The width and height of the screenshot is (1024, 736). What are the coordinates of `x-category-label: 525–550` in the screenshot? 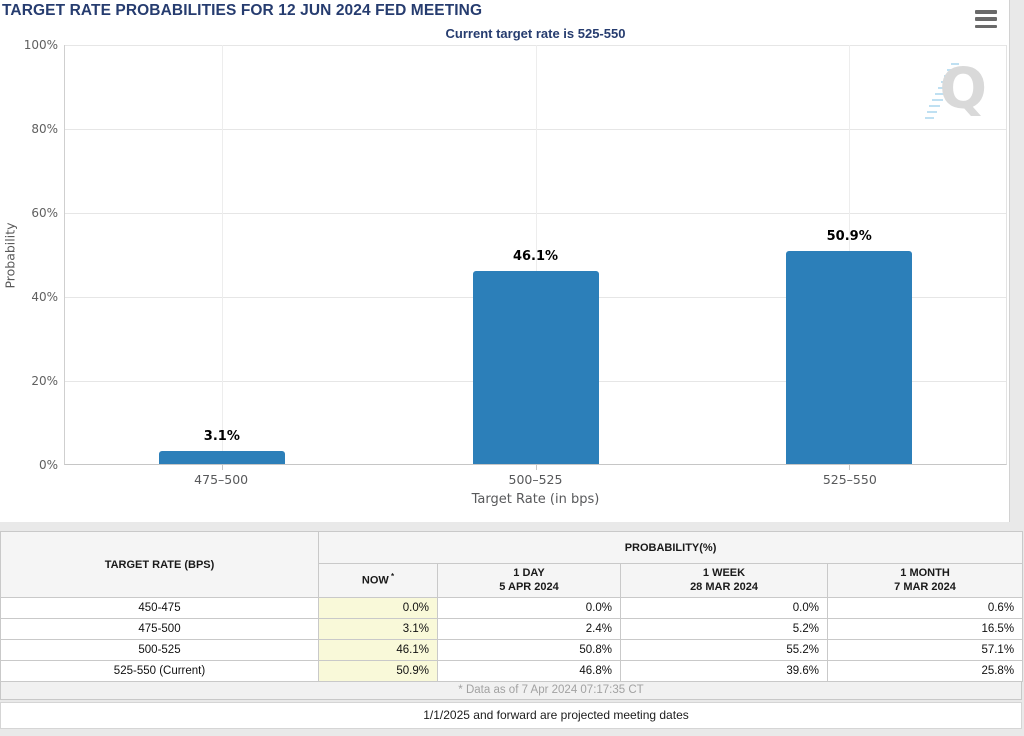 It's located at (849, 479).